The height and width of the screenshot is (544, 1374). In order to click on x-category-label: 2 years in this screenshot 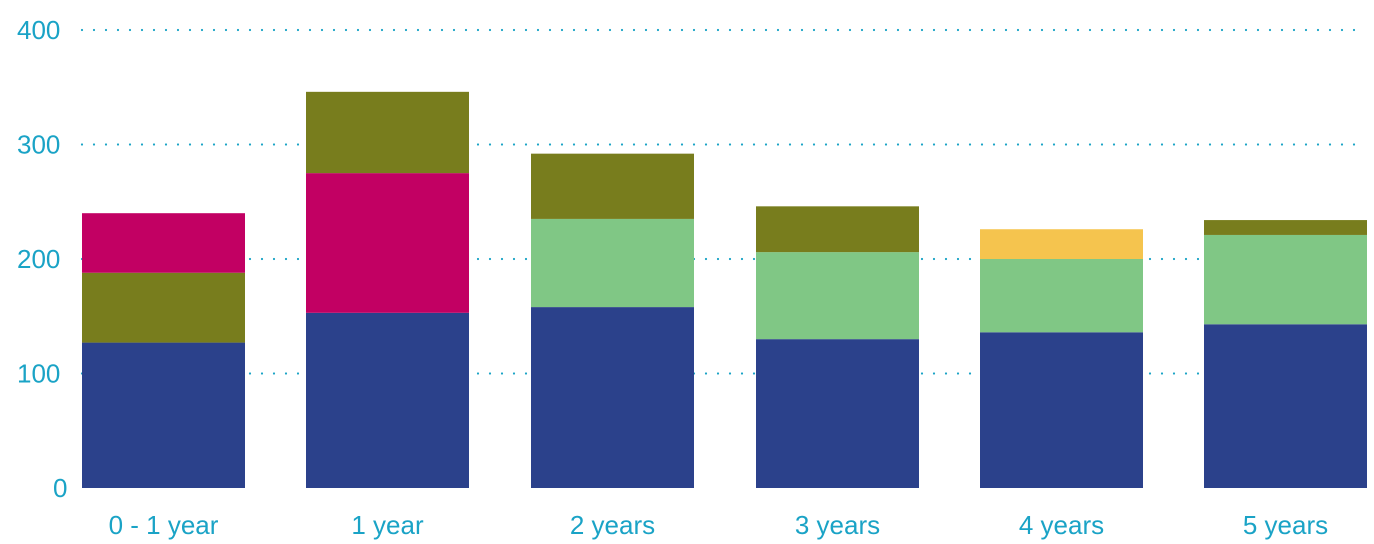, I will do `click(612, 525)`.